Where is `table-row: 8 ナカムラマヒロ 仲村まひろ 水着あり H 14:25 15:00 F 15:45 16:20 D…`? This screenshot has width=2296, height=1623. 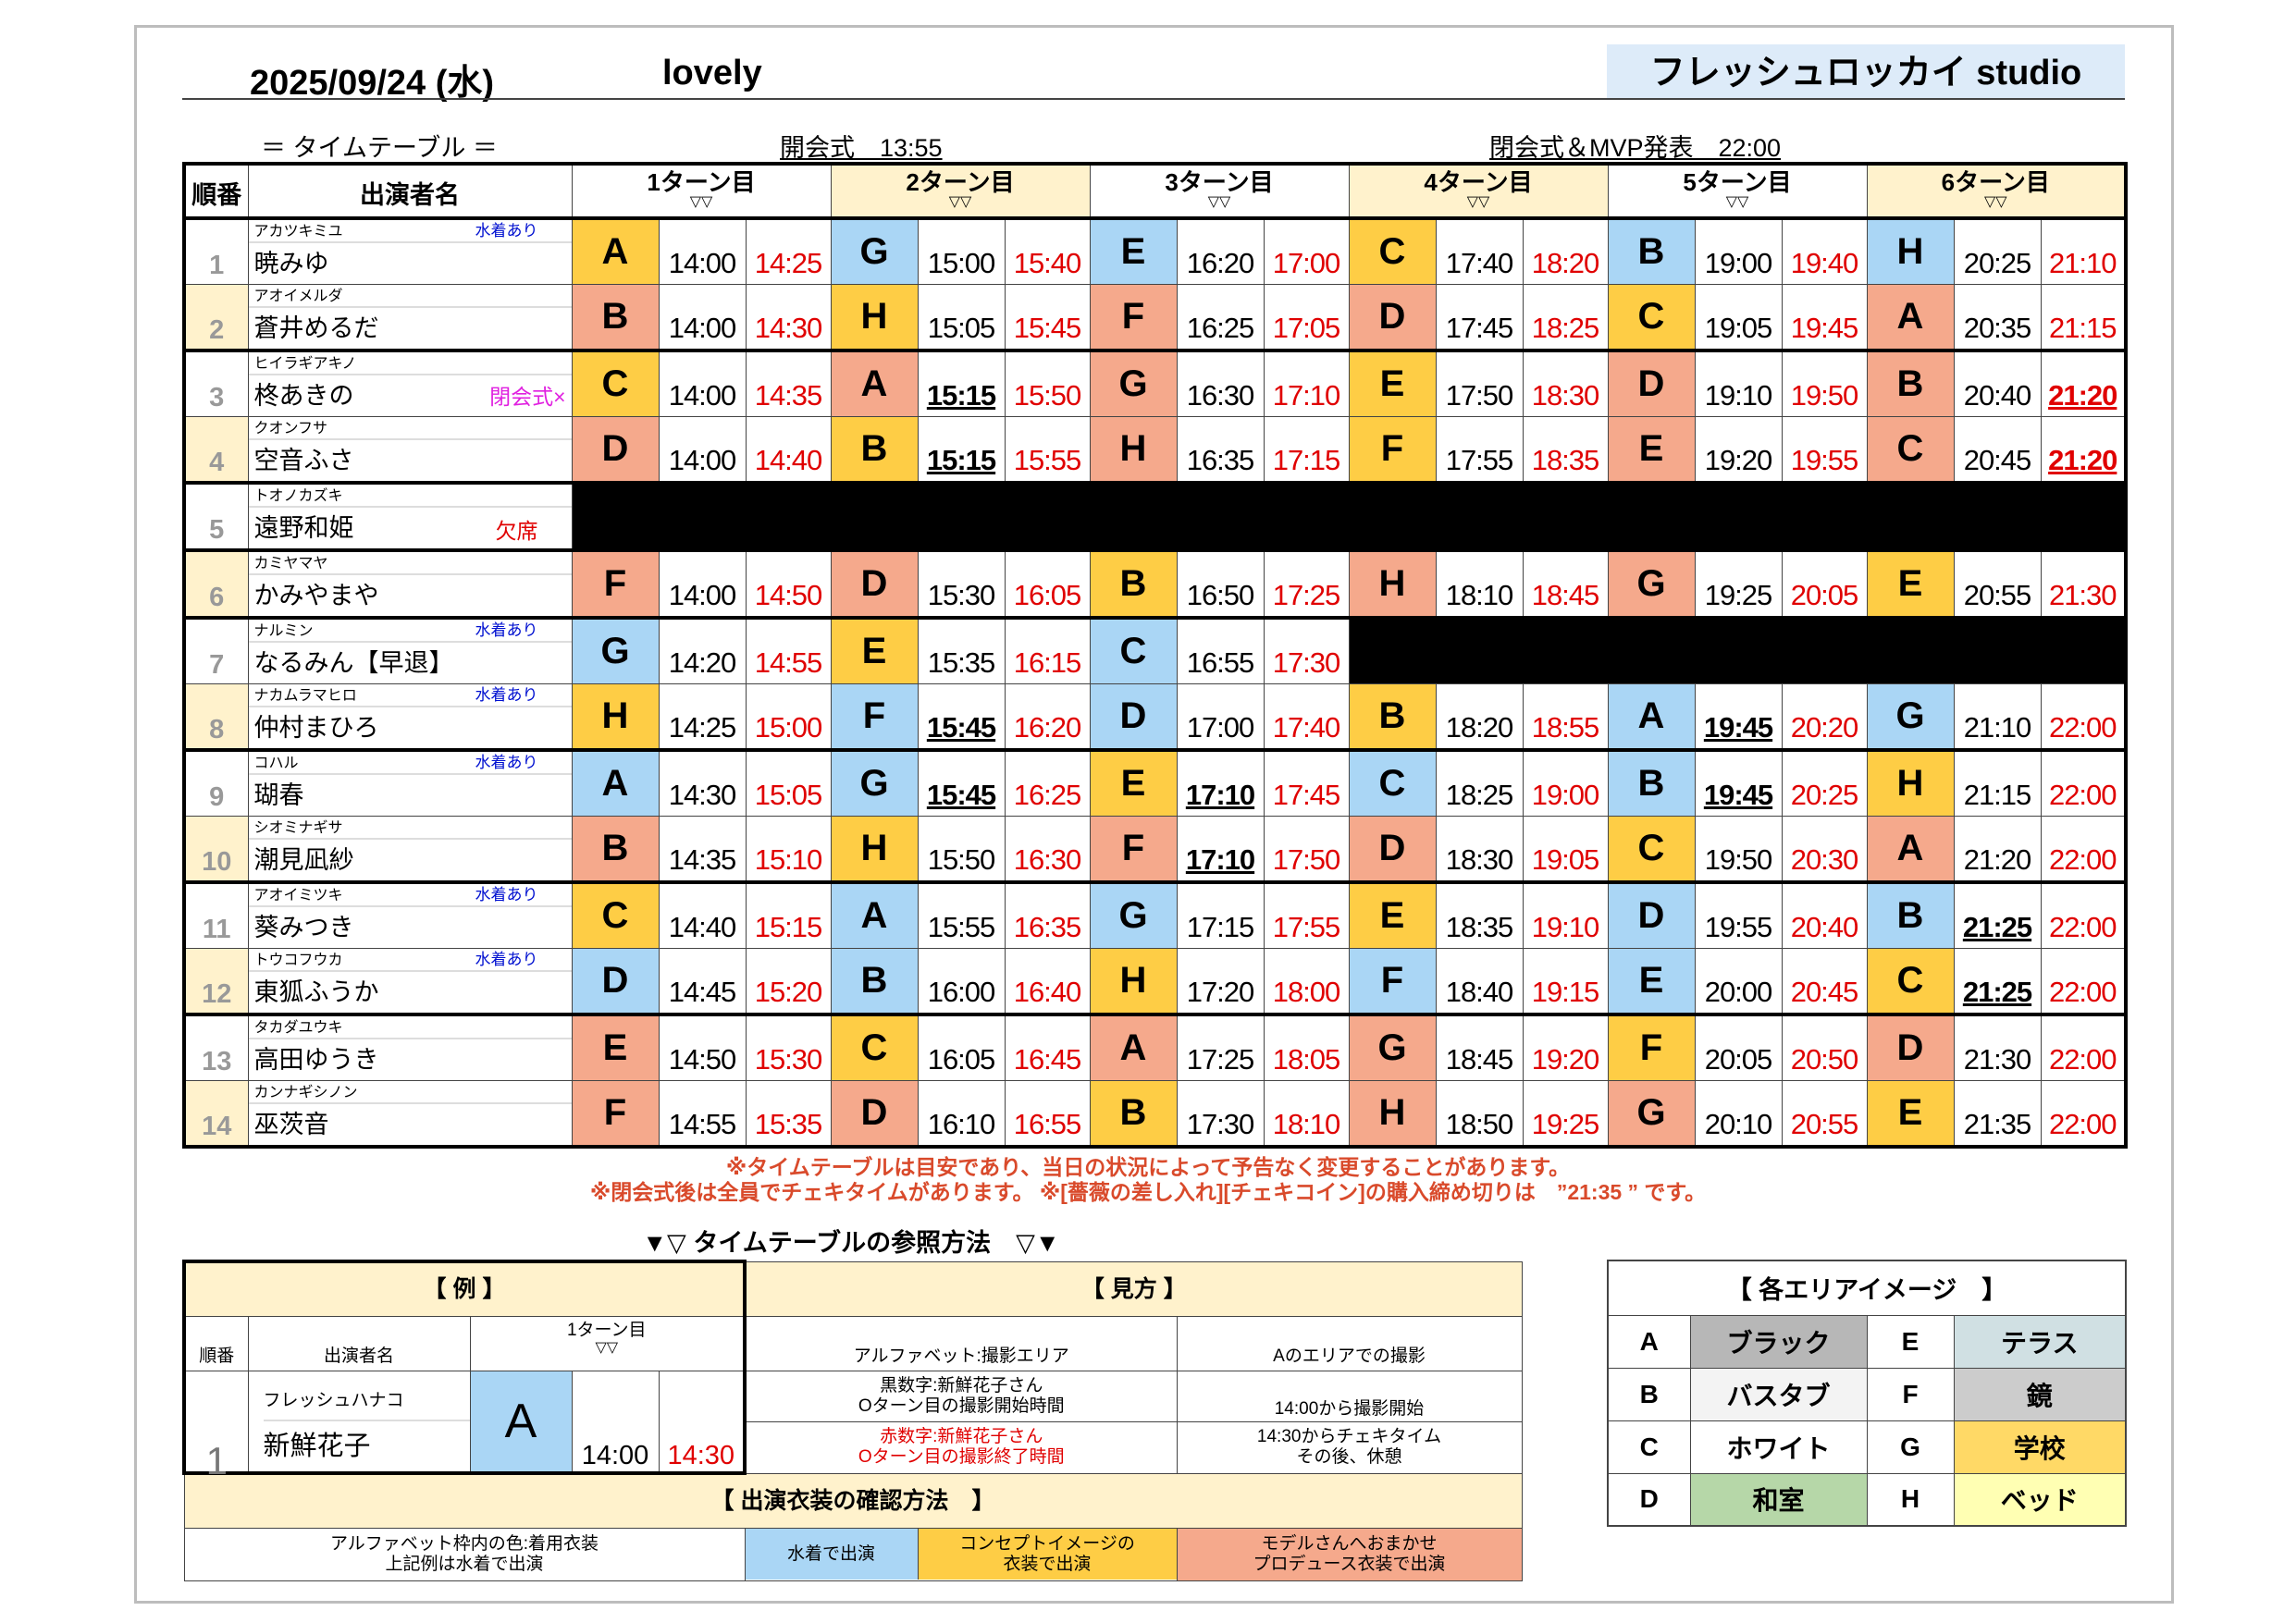 table-row: 8 ナカムラマヒロ 仲村まひろ 水着あり H 14:25 15:00 F 15:45 16:20 D… is located at coordinates (1155, 717).